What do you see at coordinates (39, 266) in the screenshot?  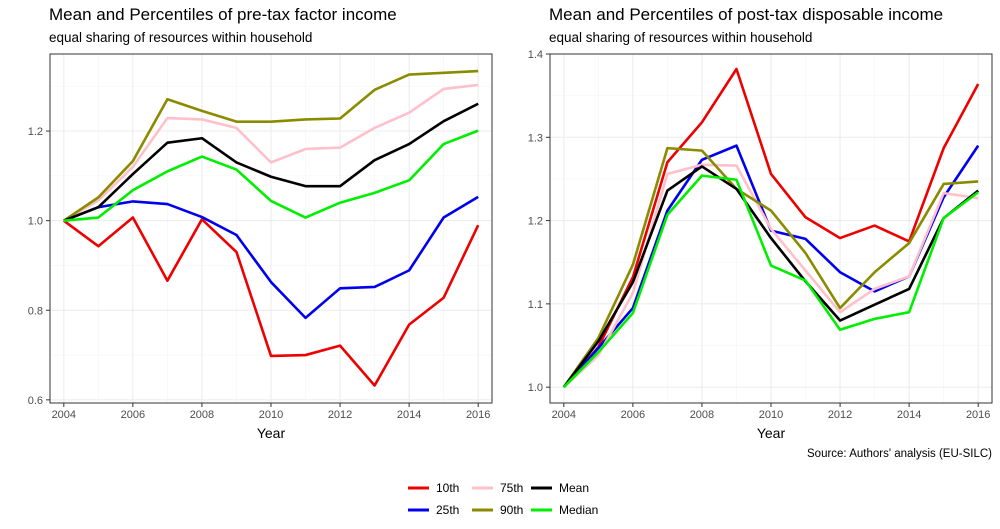 I see `y-axis: 0.6 0.8 1.0 1.2` at bounding box center [39, 266].